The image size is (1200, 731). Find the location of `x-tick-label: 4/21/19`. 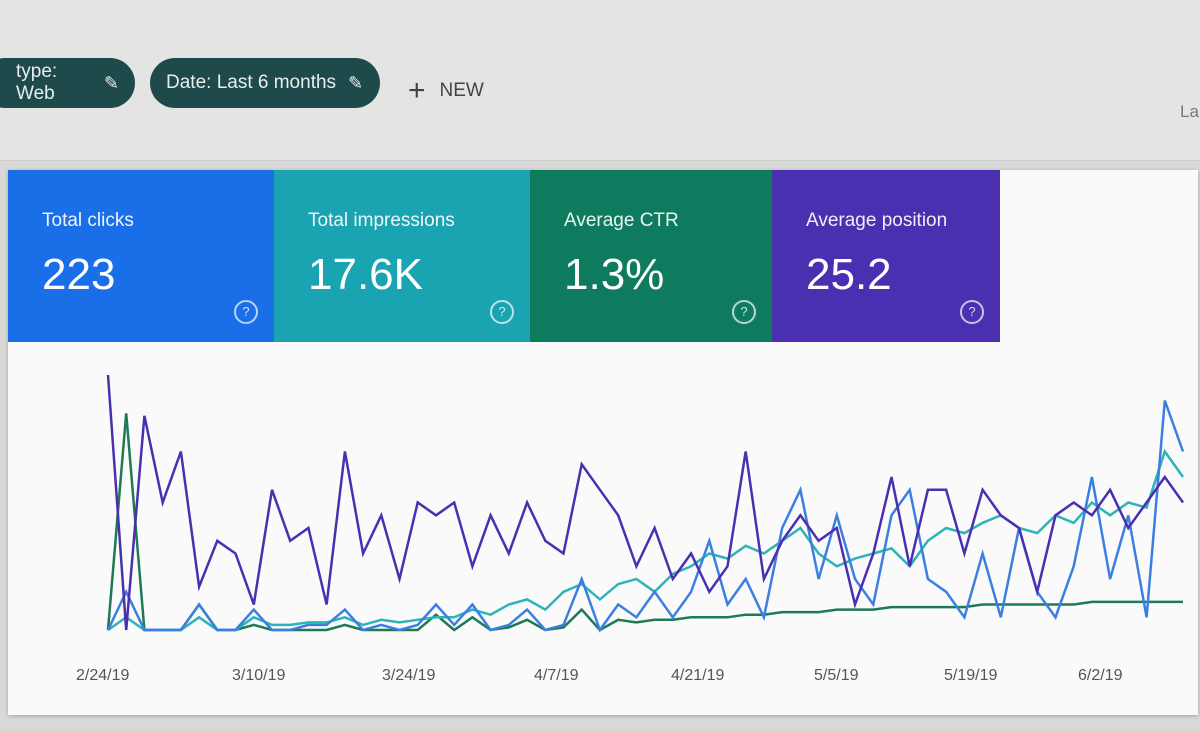

x-tick-label: 4/21/19 is located at coordinates (697, 675).